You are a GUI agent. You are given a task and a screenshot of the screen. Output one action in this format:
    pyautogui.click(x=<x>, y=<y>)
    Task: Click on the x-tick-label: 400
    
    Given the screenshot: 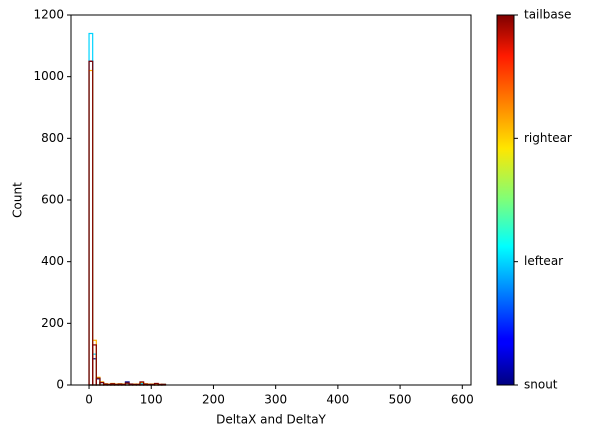 What is the action you would take?
    pyautogui.click(x=337, y=400)
    